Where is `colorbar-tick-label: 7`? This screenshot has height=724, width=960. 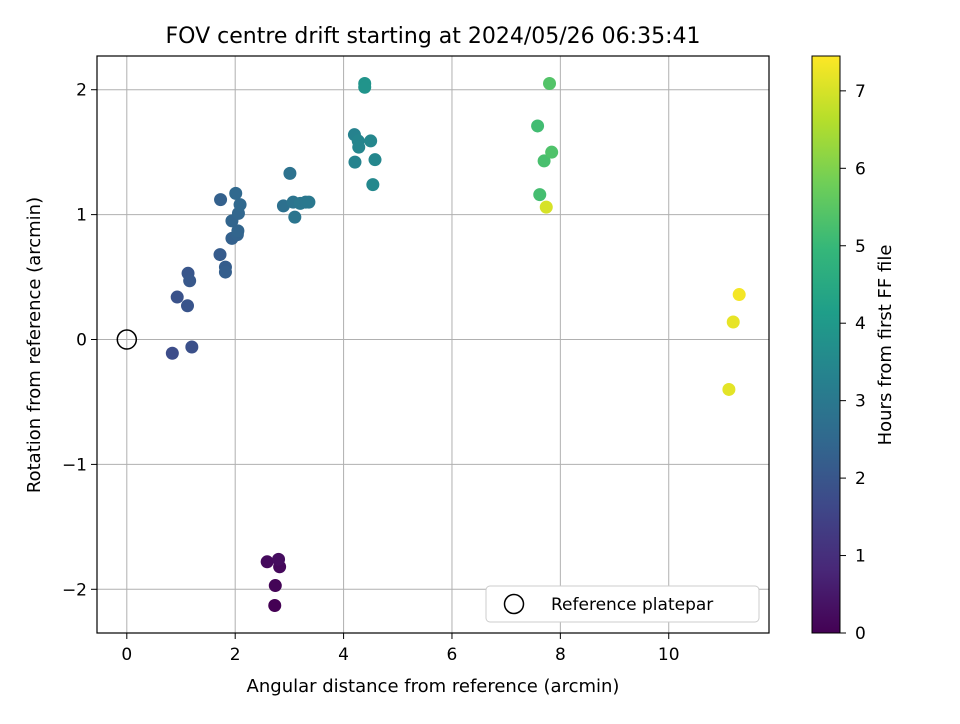
colorbar-tick-label: 7 is located at coordinates (860, 92).